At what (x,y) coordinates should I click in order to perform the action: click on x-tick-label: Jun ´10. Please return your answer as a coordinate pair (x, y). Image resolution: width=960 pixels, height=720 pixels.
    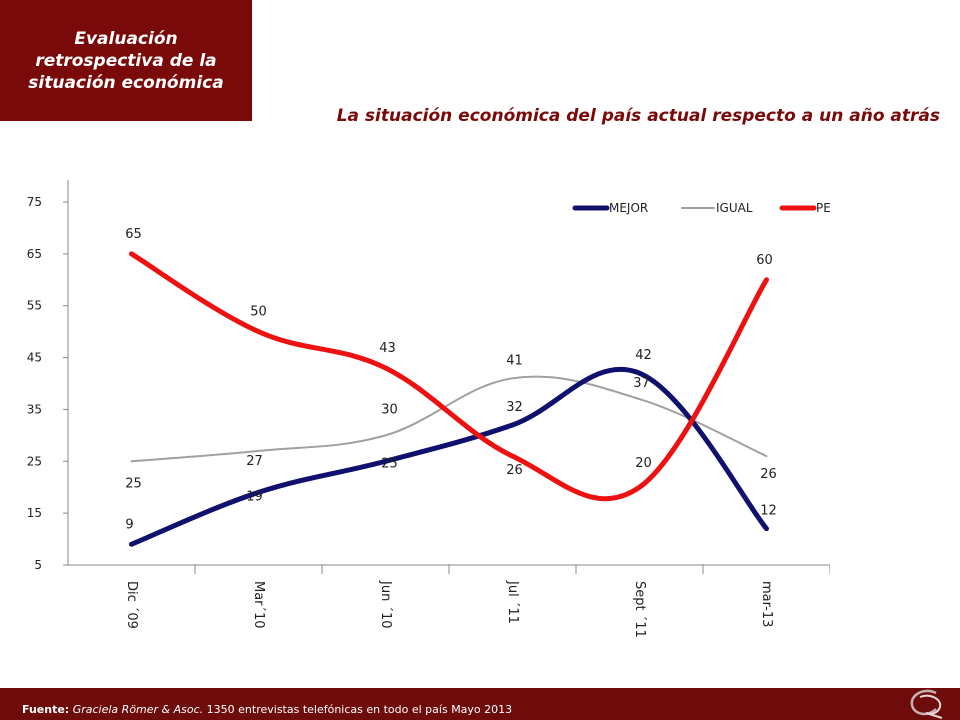
    Looking at the image, I should click on (385, 604).